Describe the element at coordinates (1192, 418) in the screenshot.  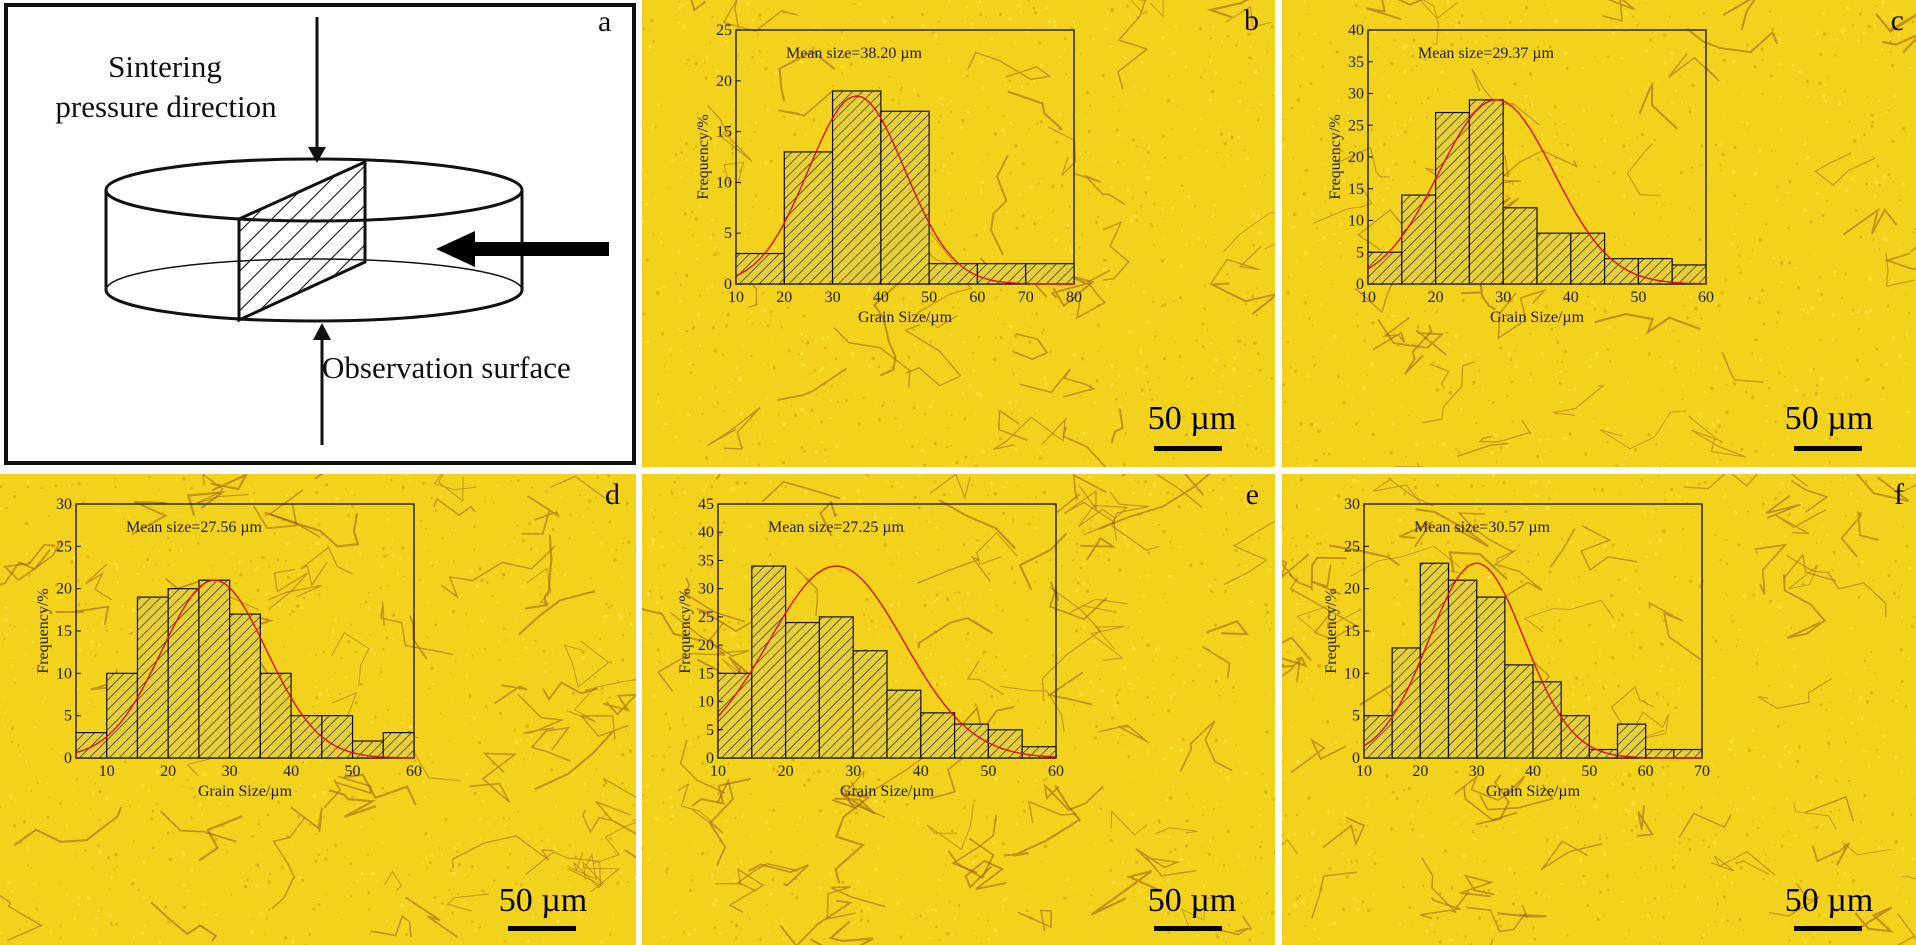
I see `scale-label-b: 50 µm` at that location.